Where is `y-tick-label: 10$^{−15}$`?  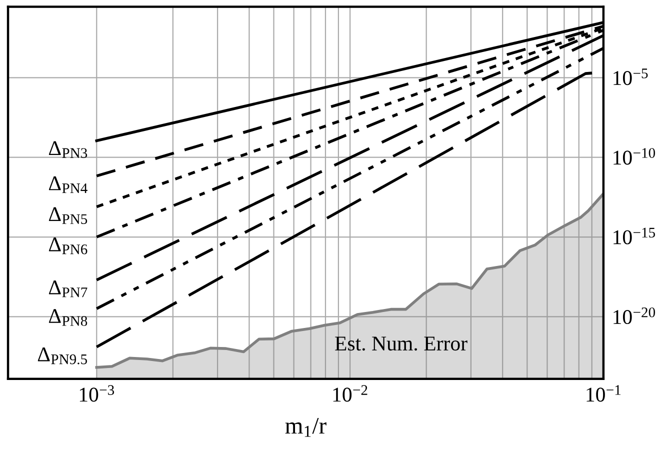
y-tick-label: 10$^{−15}$ is located at coordinates (635, 236).